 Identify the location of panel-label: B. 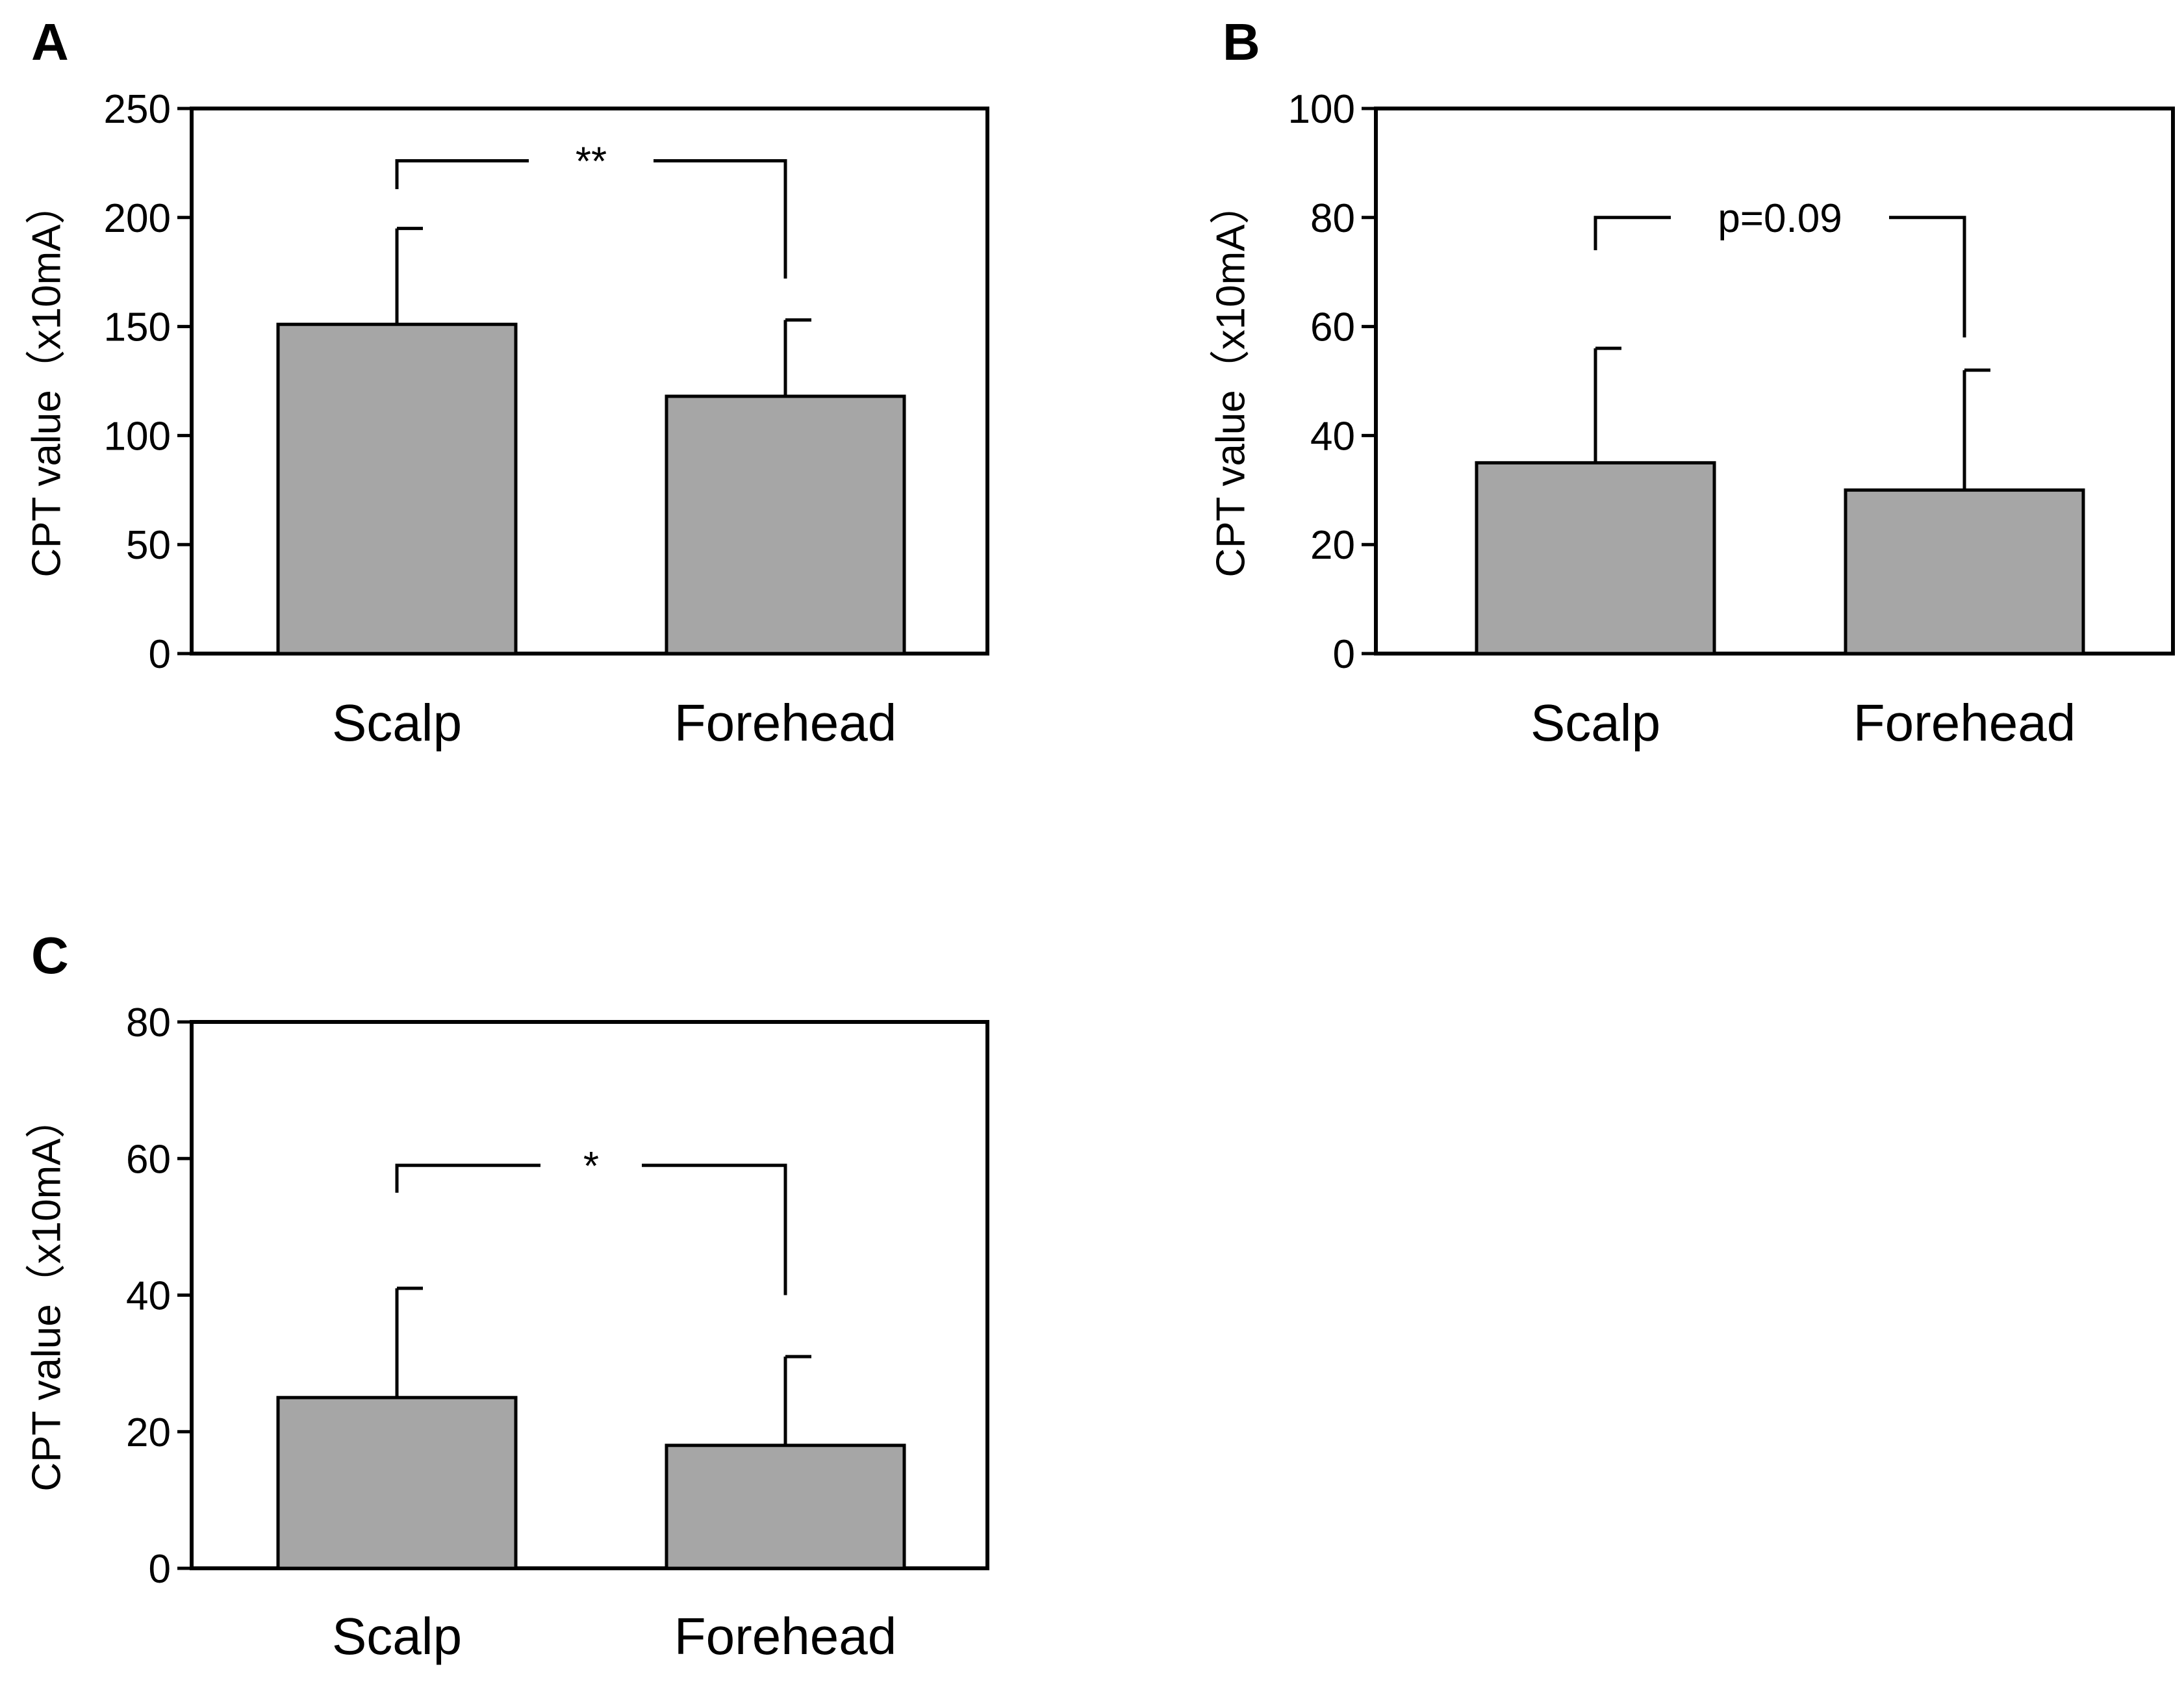
(1241, 42).